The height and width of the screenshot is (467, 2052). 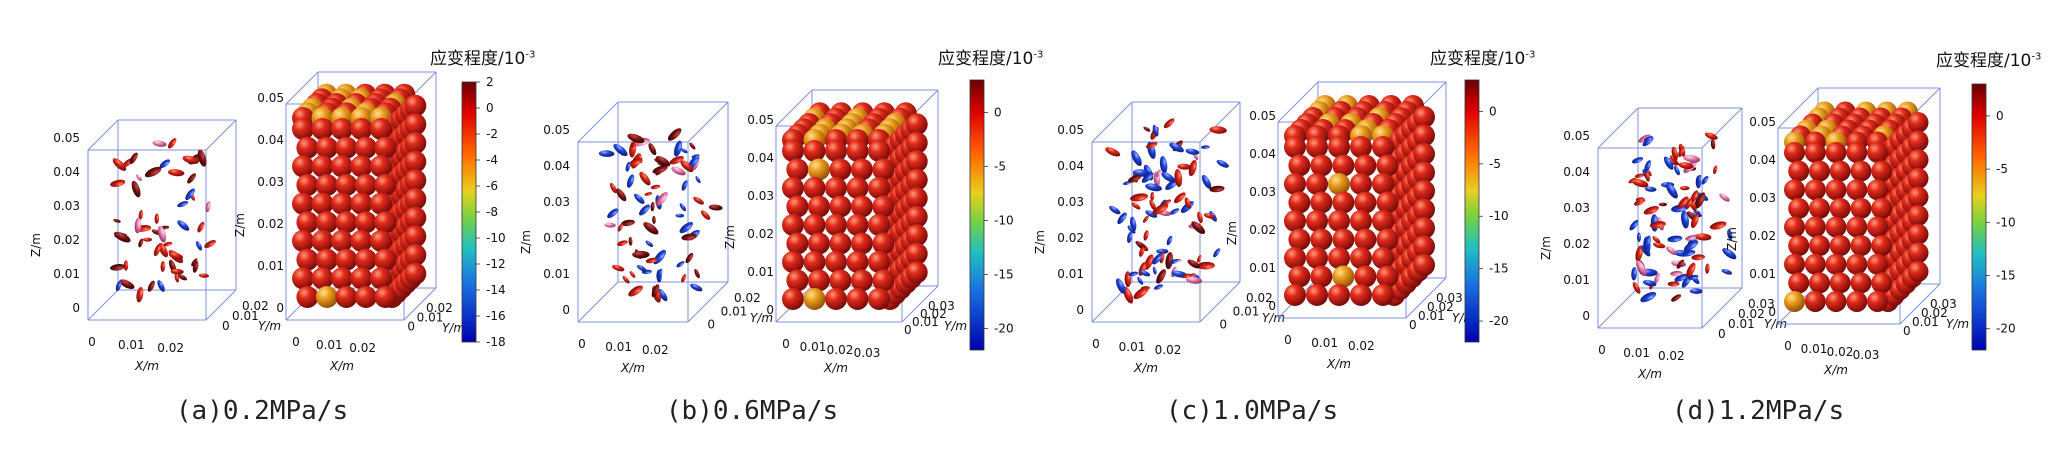 What do you see at coordinates (998, 112) in the screenshot?
I see `colorbar-tick-label: 0` at bounding box center [998, 112].